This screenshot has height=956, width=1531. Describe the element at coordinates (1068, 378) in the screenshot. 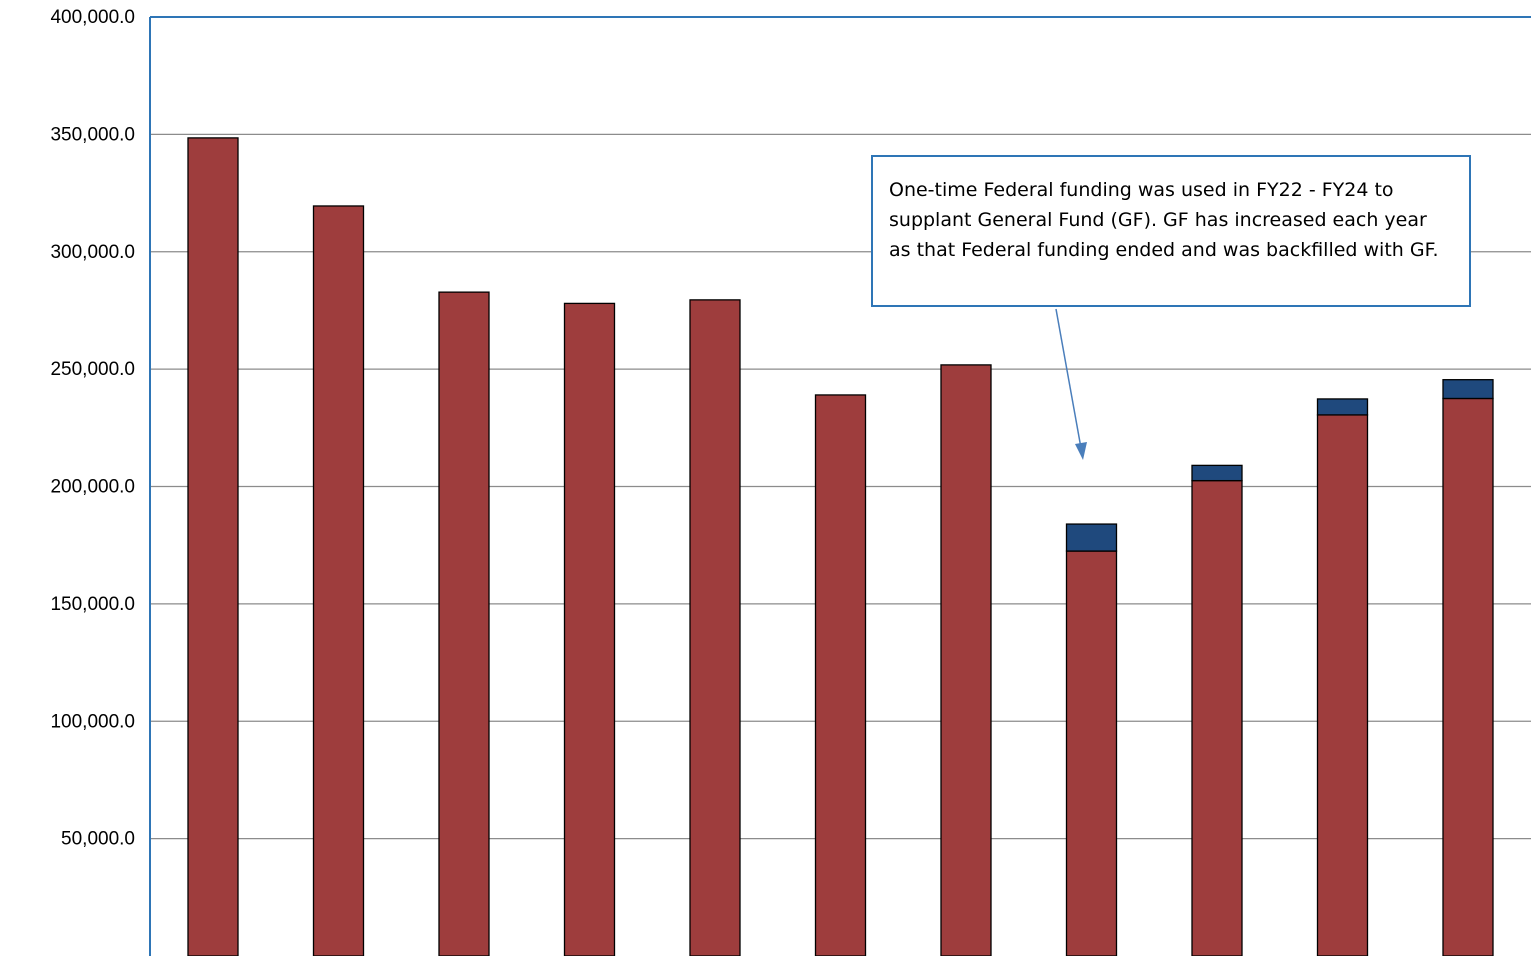

I see `arrow-shaft` at that location.